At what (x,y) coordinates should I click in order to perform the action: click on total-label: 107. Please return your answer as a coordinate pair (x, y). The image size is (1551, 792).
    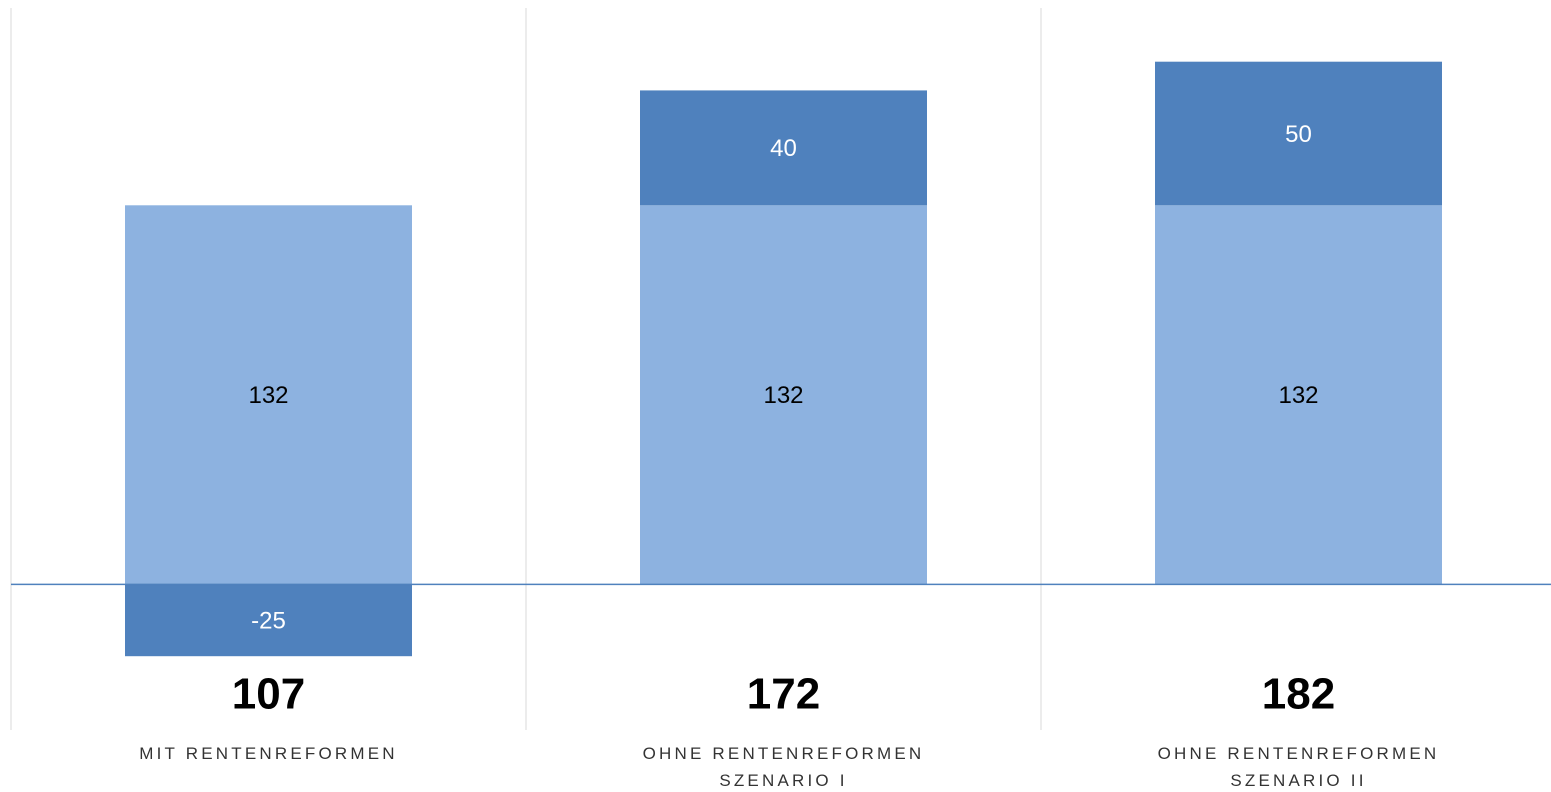
    Looking at the image, I should click on (268, 694).